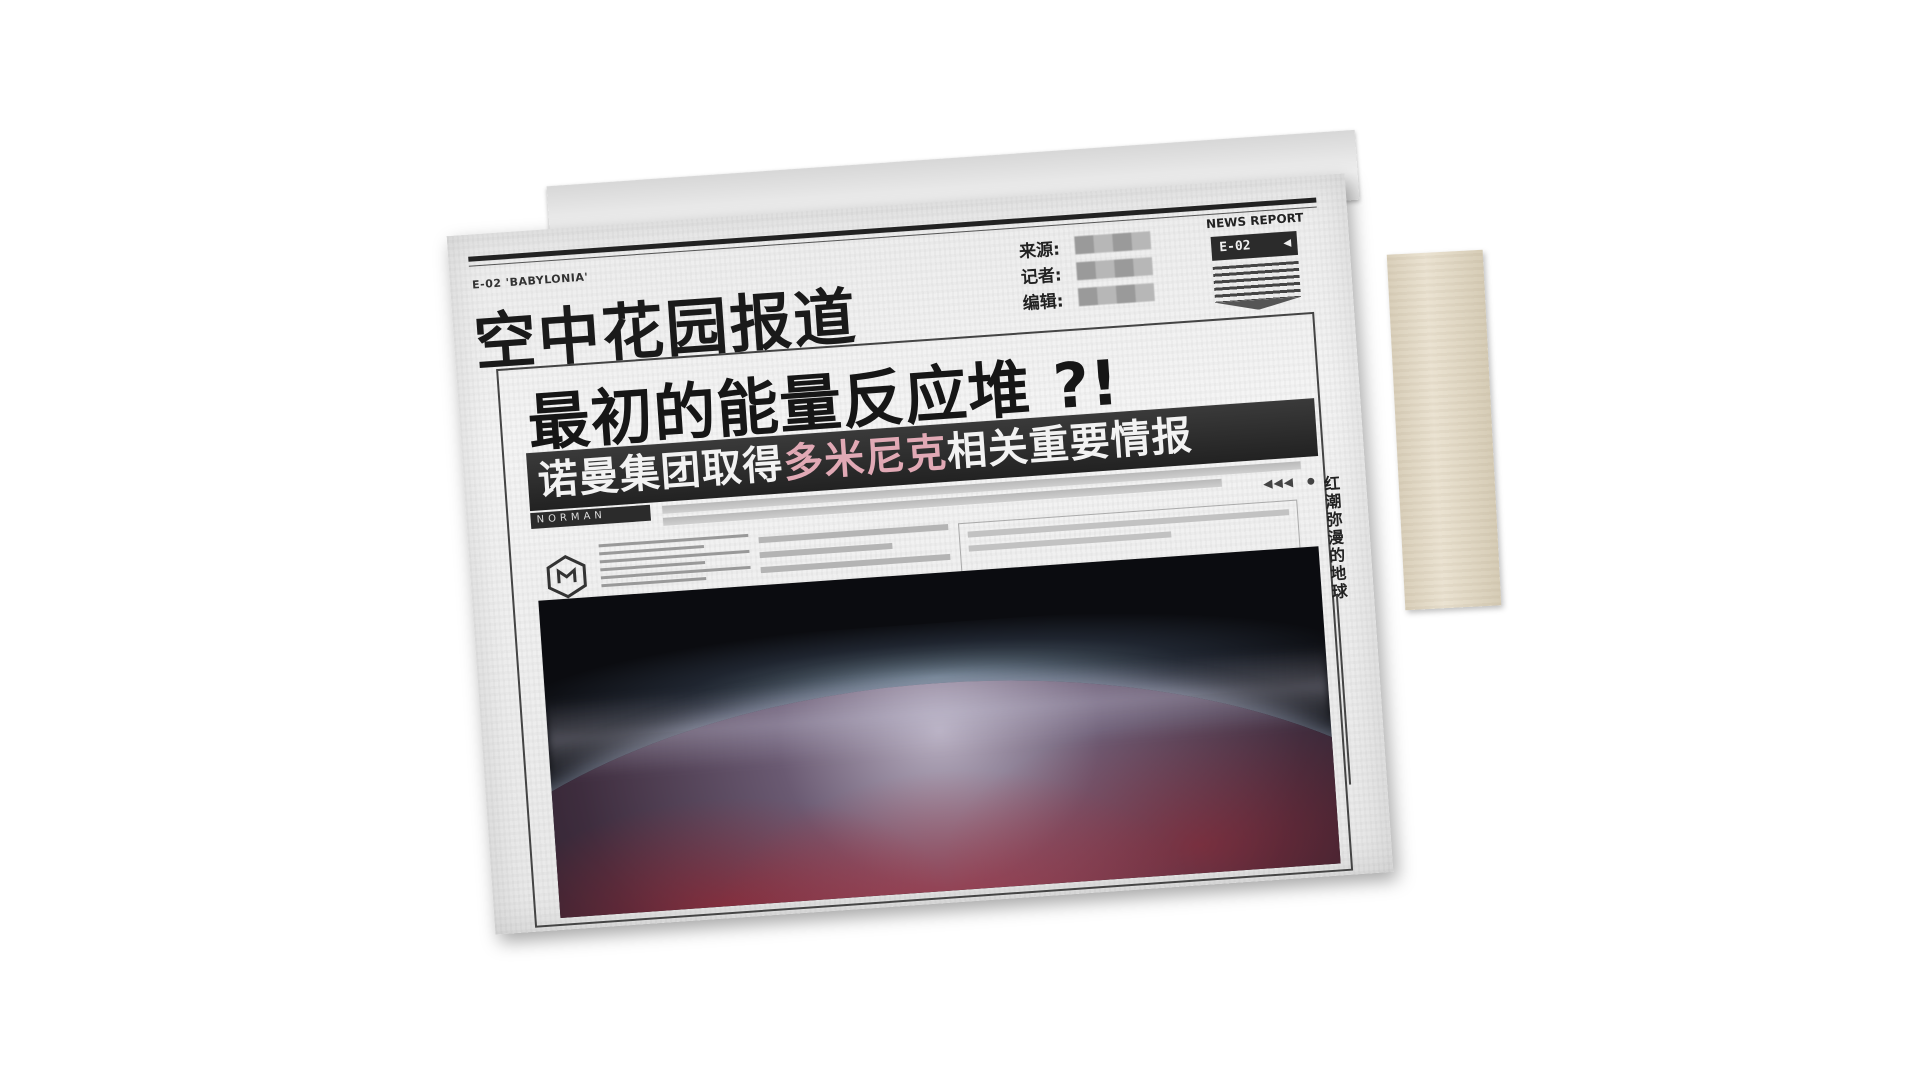 The width and height of the screenshot is (1920, 1080). Describe the element at coordinates (1051, 299) in the screenshot. I see `editor-label: 编辑:` at that location.